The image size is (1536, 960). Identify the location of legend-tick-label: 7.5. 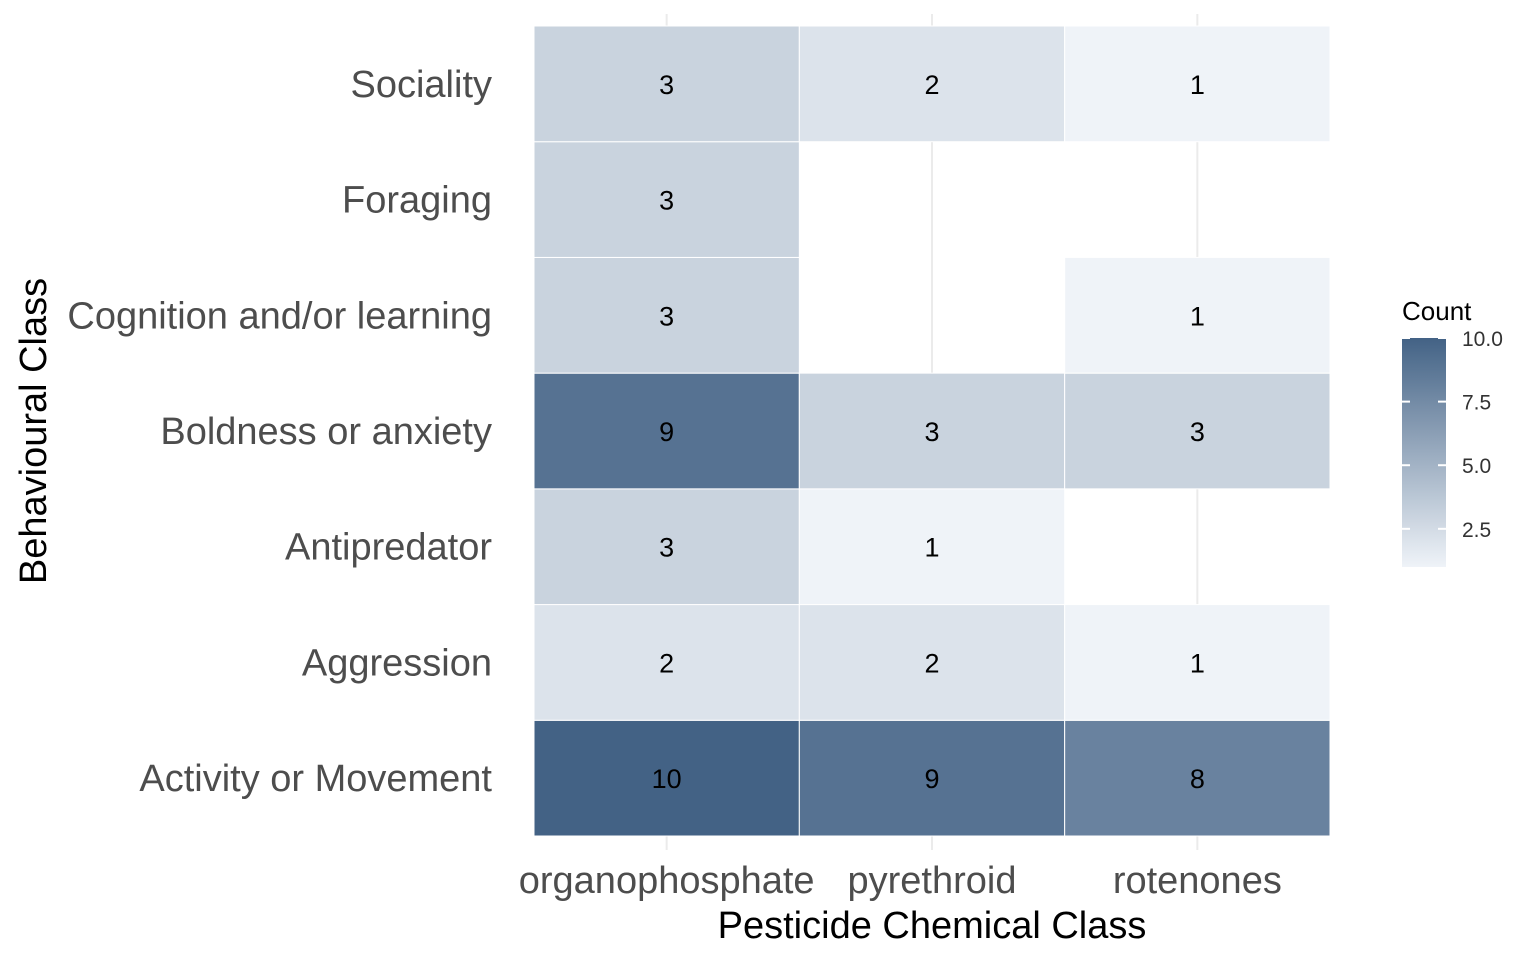
(1476, 403).